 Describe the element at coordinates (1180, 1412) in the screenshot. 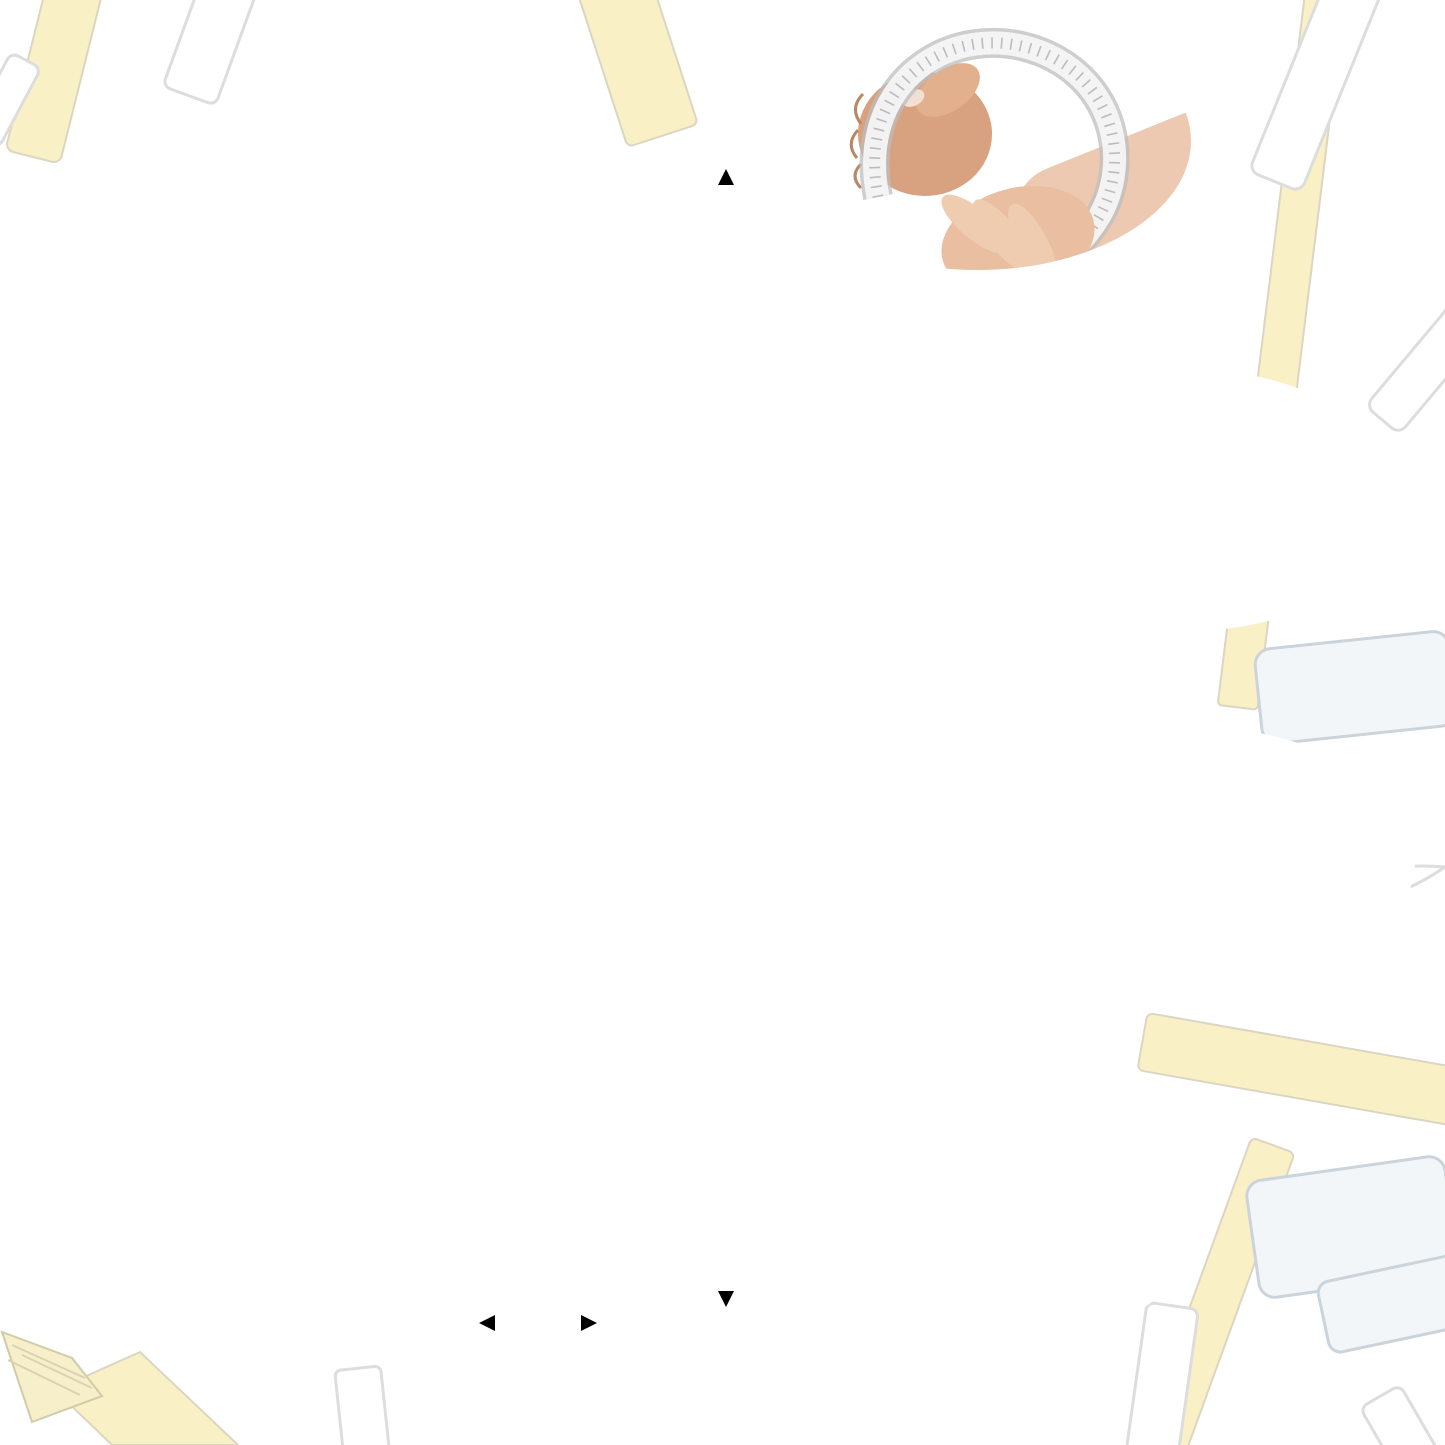

I see `ruler-fragment` at that location.